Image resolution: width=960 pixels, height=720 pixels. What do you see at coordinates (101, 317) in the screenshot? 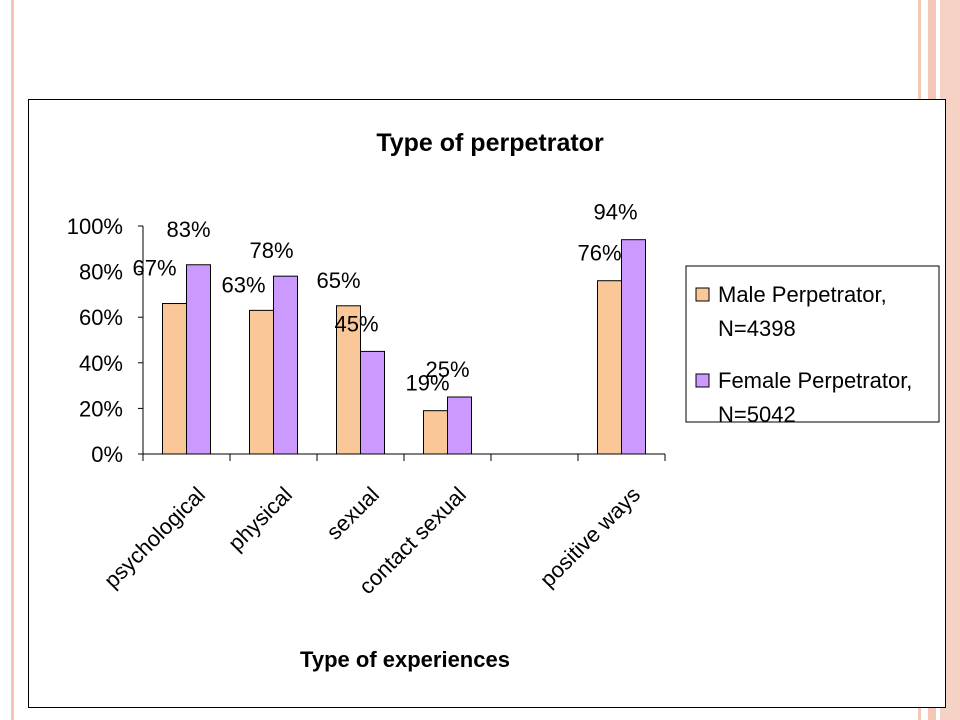
I see `y-tick-label: 60%` at bounding box center [101, 317].